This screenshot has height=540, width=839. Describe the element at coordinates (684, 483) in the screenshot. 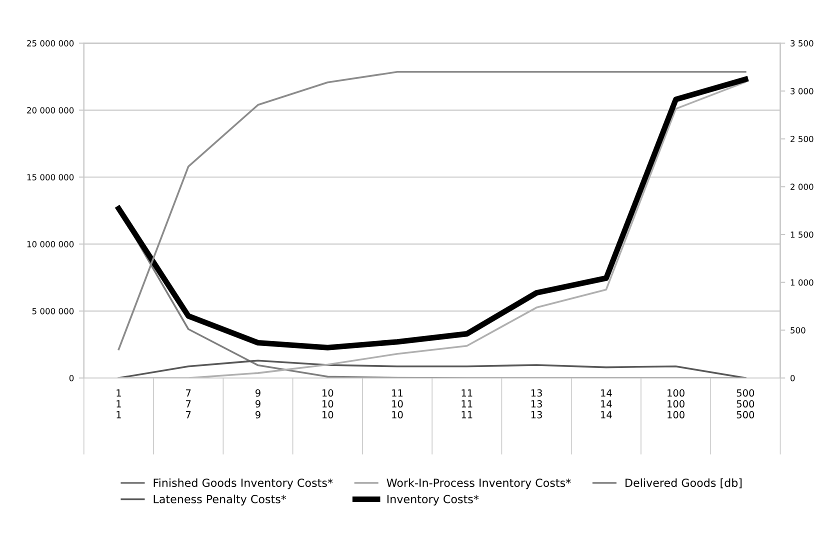

I see `legend-label: Delivered Goods [db]` at that location.